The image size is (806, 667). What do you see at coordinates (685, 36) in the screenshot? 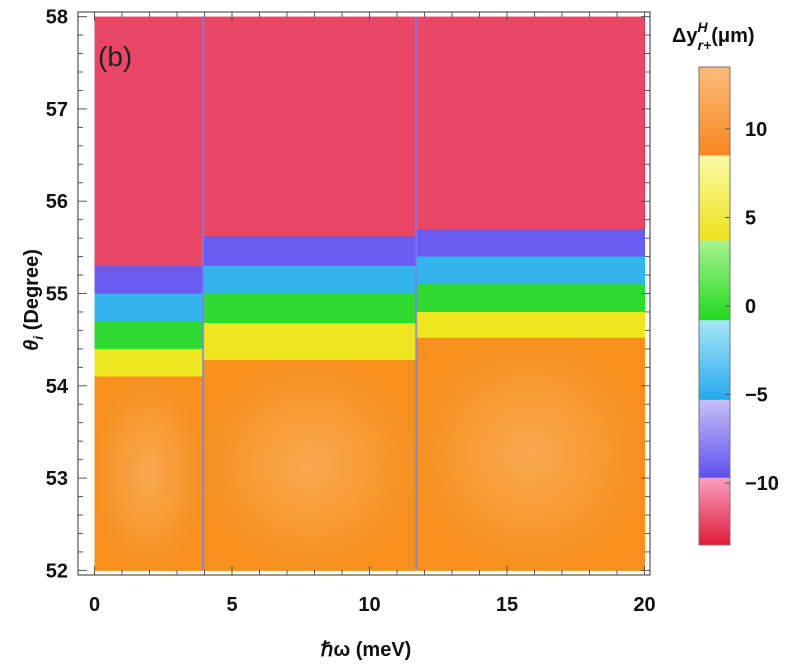
I see `colorbar-title-main: Δy` at bounding box center [685, 36].